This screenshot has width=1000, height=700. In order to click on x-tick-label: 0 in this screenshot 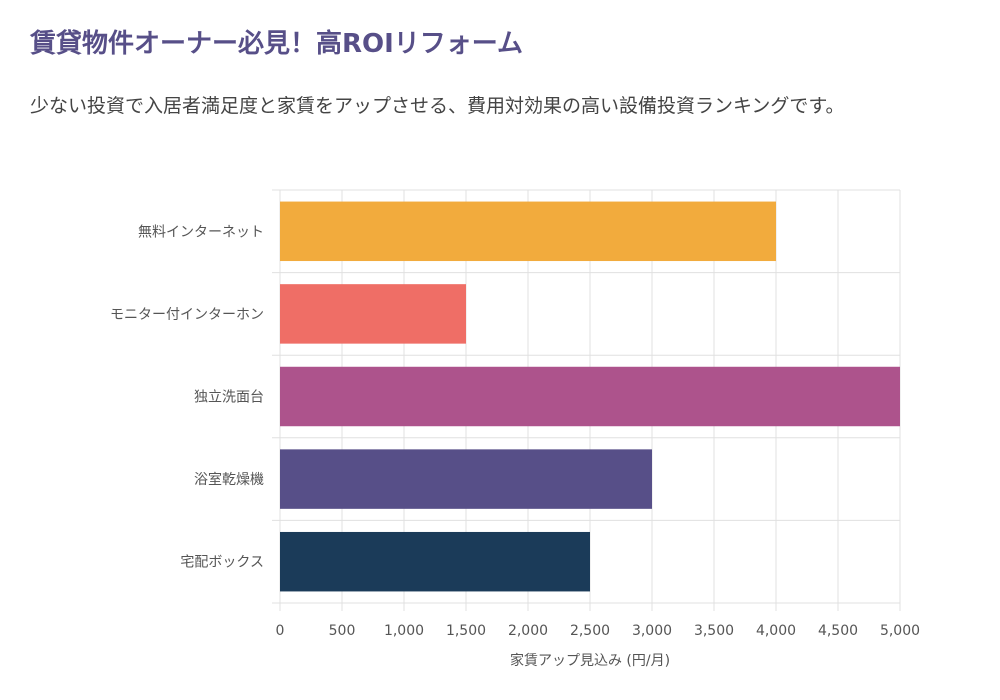, I will do `click(280, 631)`.